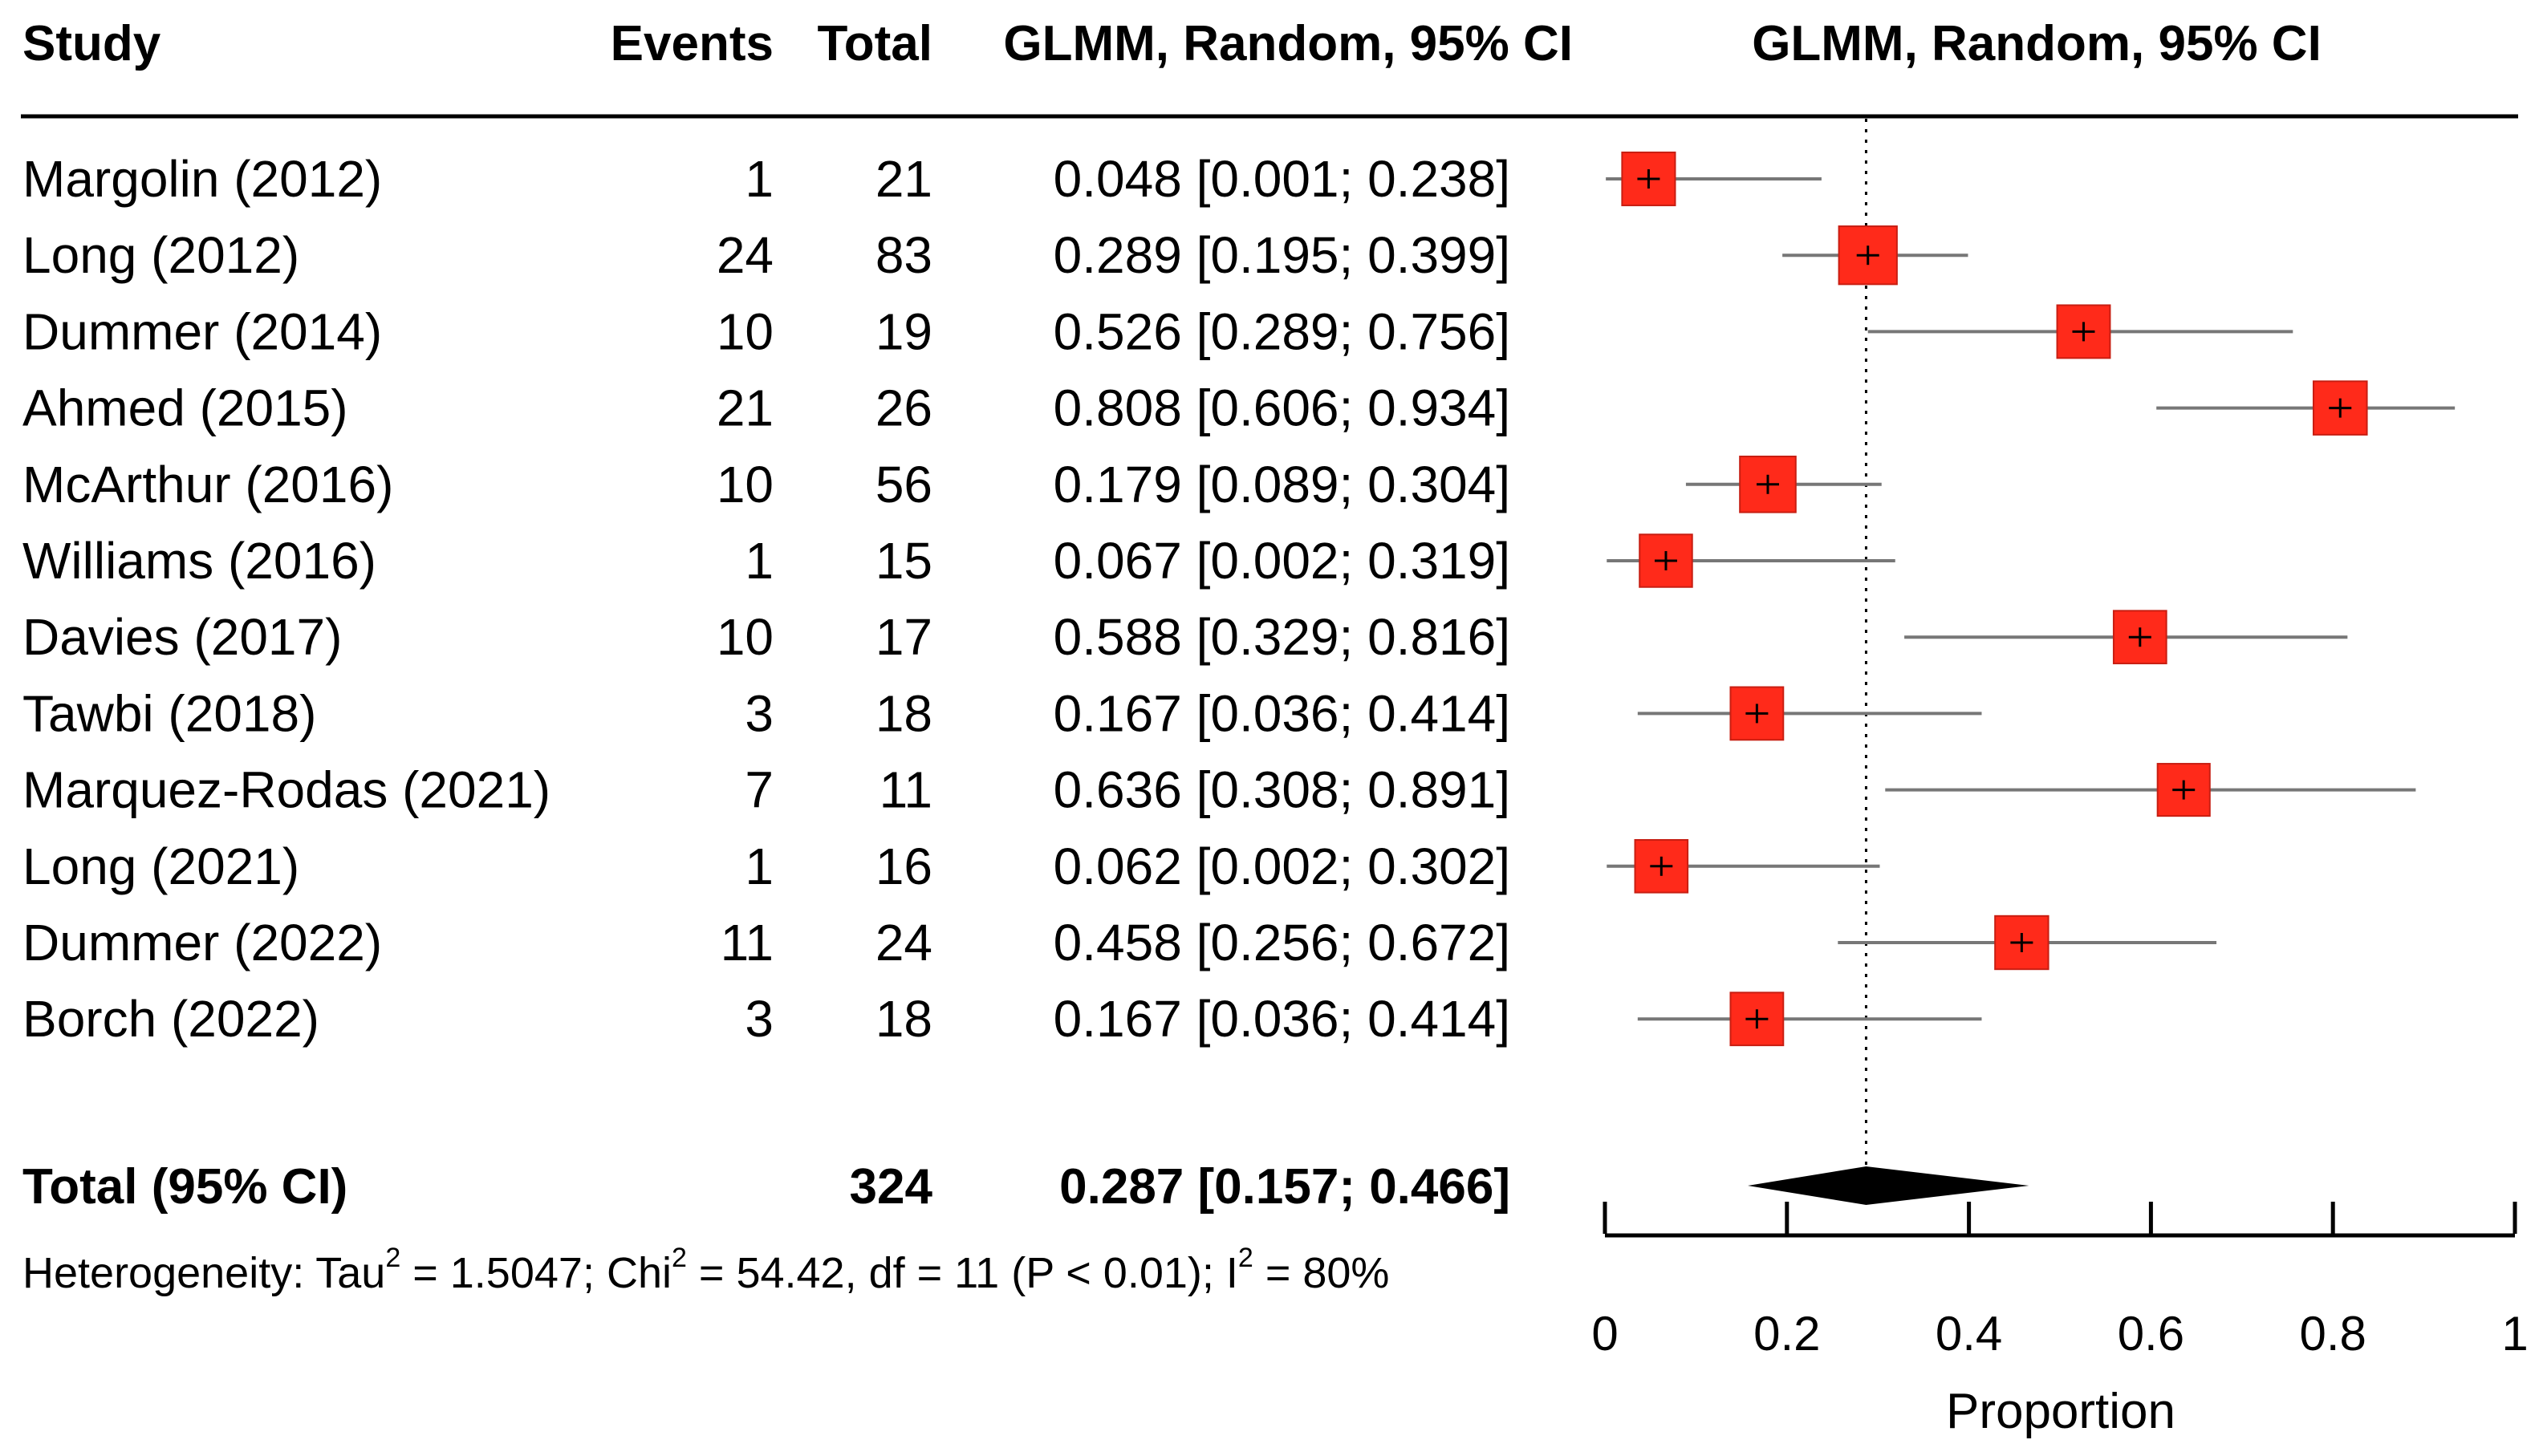  I want to click on het-i-sup: 2, so click(1245, 1258).